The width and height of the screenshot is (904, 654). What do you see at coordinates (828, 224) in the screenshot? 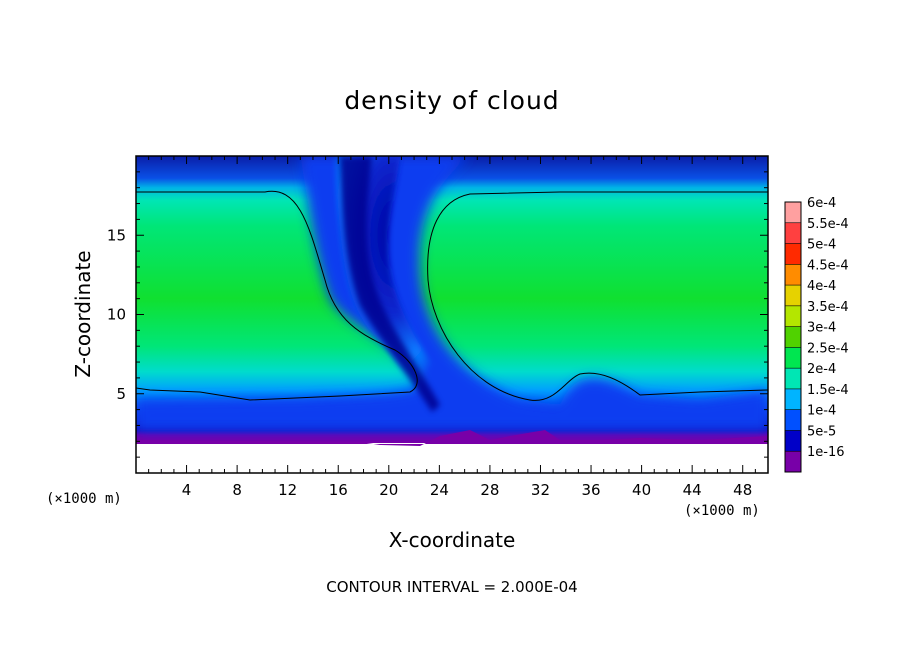
I see `colorbar-label: 5.5e-4` at bounding box center [828, 224].